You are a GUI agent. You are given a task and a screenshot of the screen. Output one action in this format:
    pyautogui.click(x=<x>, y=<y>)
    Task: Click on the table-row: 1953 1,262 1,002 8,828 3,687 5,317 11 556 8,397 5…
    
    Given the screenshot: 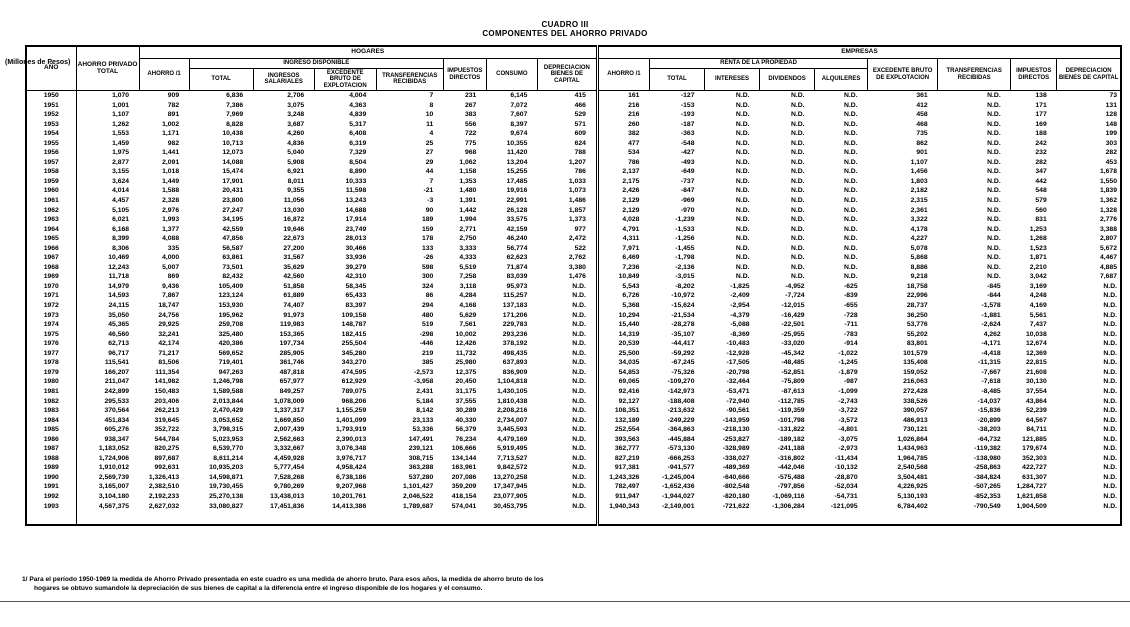 What is the action you would take?
    pyautogui.click(x=573, y=124)
    